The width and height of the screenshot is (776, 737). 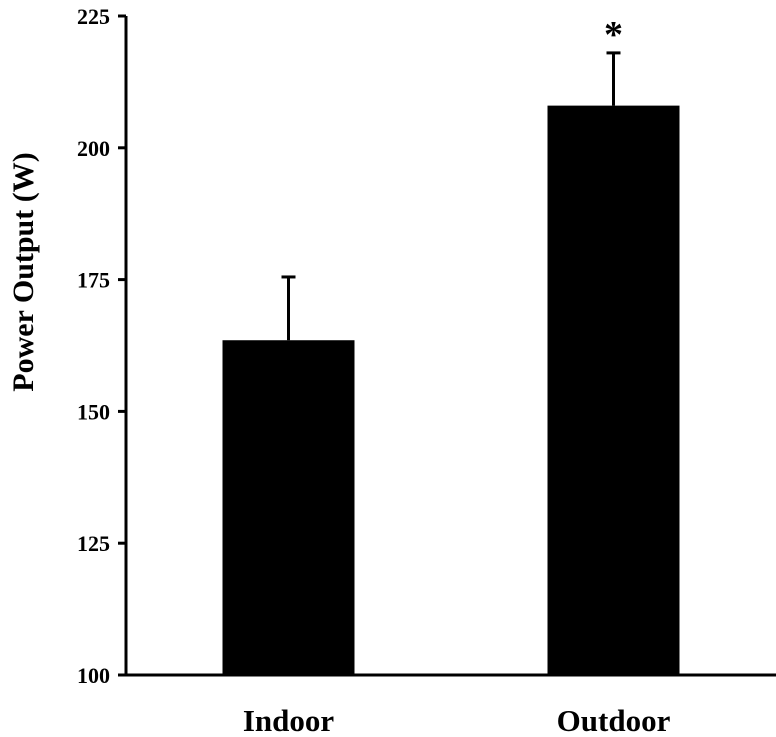 What do you see at coordinates (102, 346) in the screenshot?
I see `y-axis: 100 125 150 175 200 225` at bounding box center [102, 346].